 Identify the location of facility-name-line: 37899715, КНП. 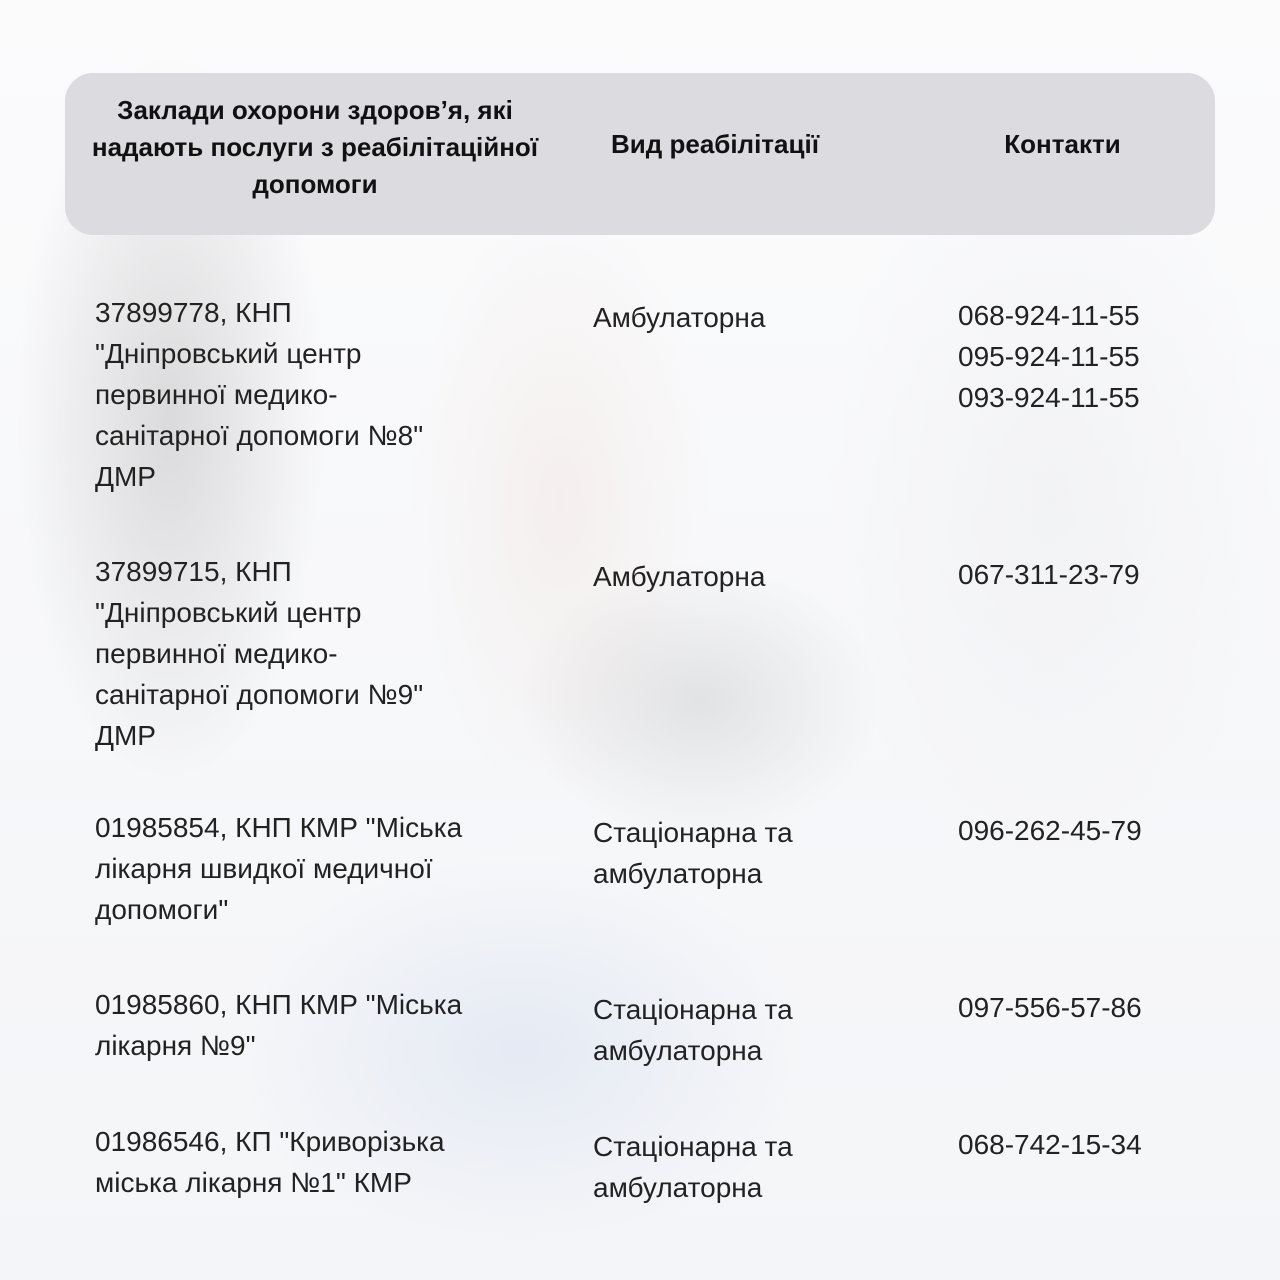
(193, 571).